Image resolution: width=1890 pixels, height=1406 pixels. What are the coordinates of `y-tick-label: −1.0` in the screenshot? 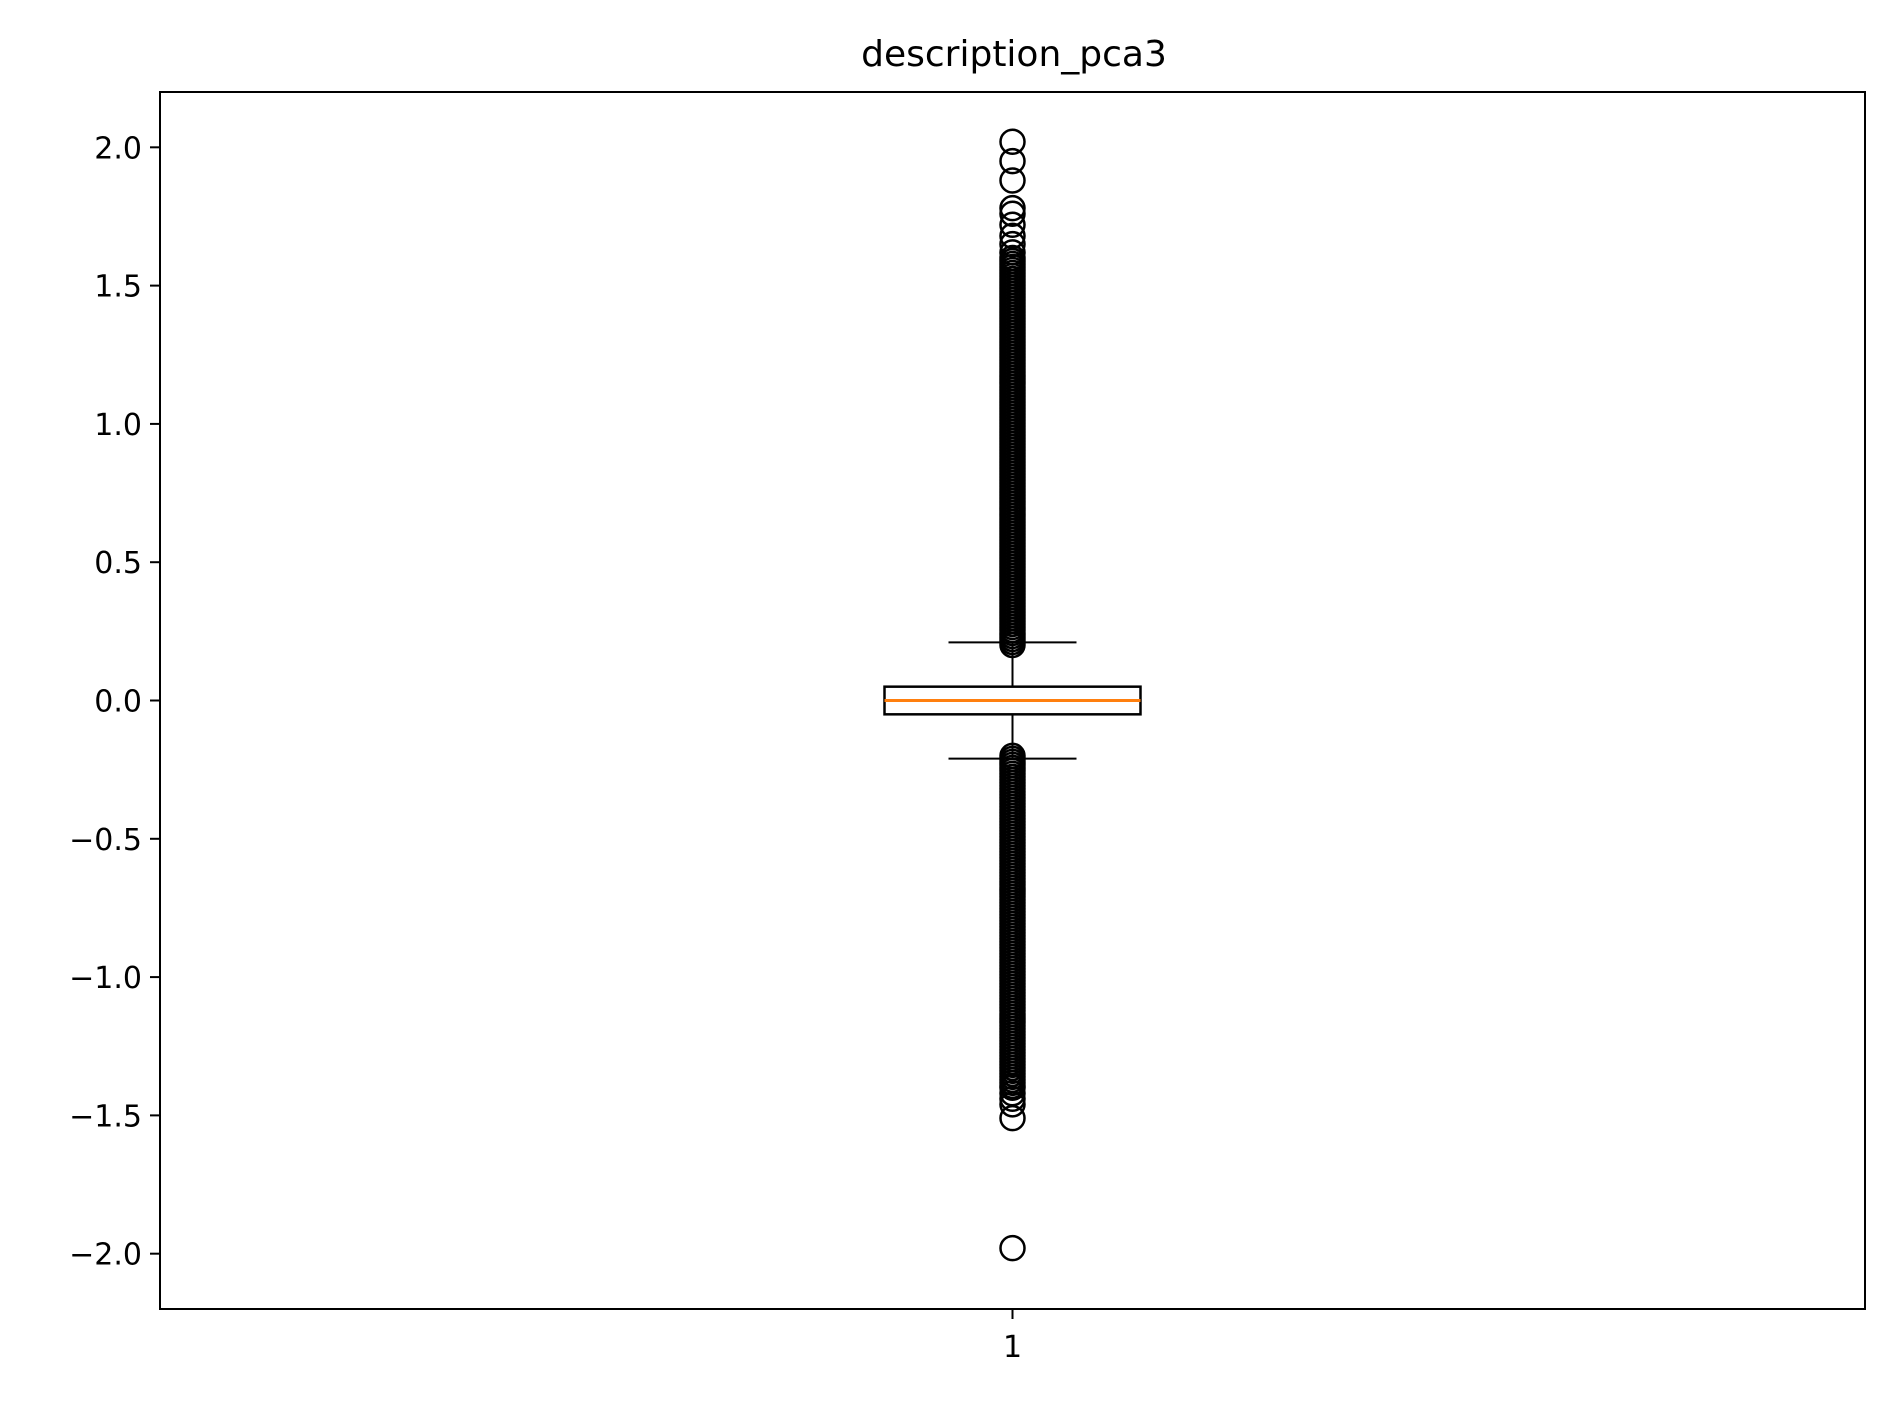 It's located at (105, 978).